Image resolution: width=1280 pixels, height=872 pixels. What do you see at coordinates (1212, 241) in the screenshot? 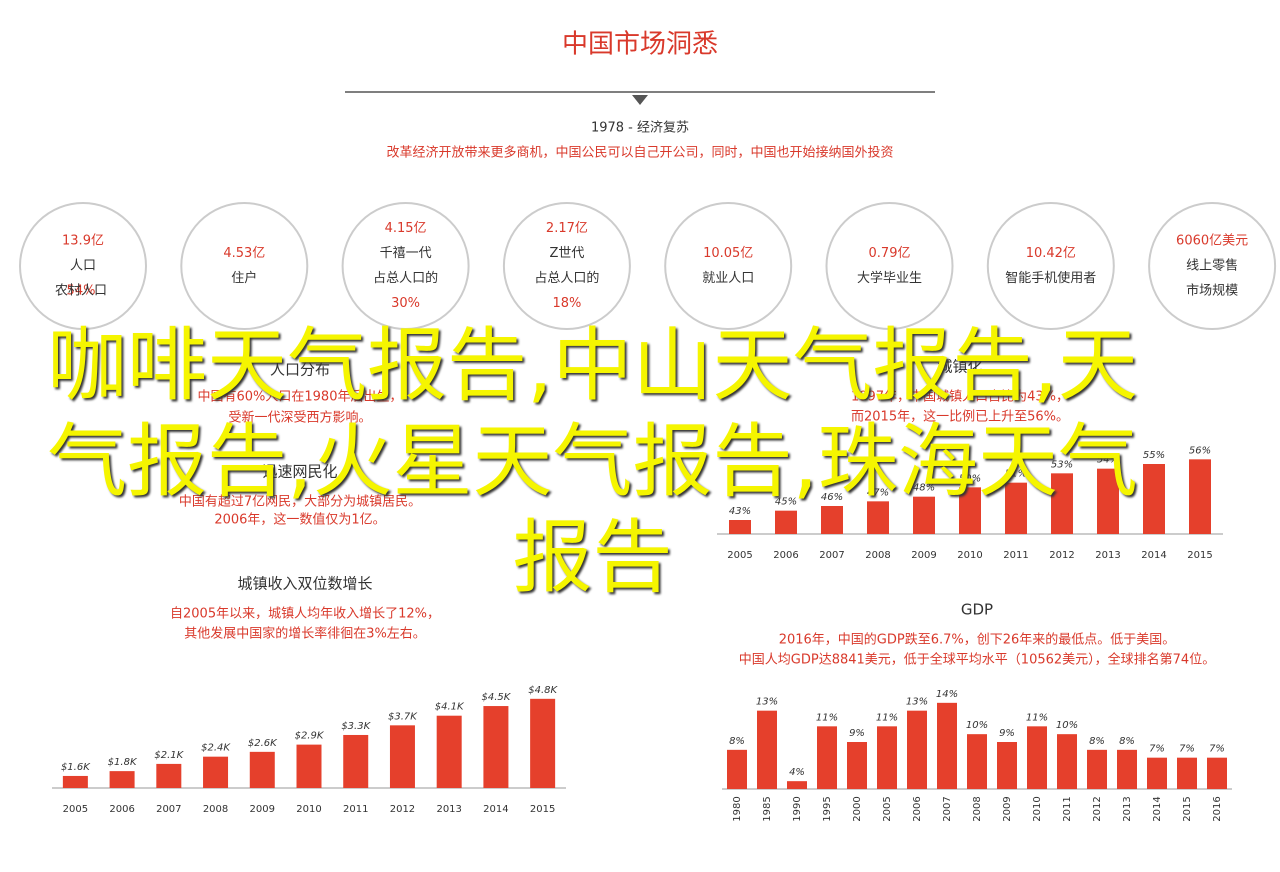
I see `stat-value: 6060亿美元` at bounding box center [1212, 241].